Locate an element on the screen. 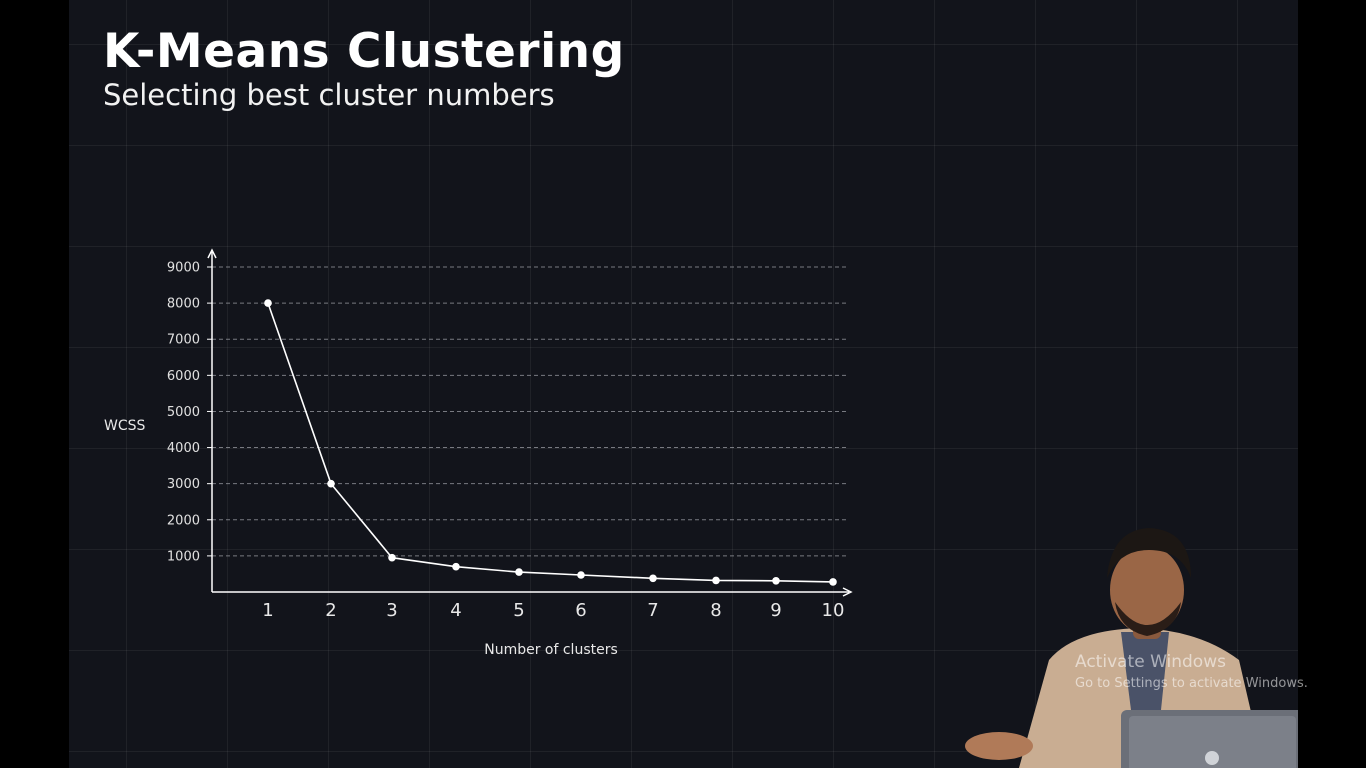  y-tick-label: 9000 is located at coordinates (183, 268).